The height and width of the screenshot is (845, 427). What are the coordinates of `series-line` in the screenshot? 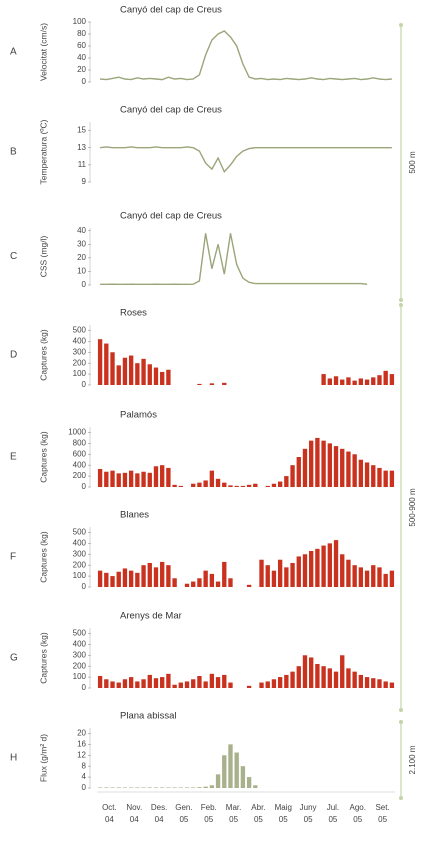 It's located at (234, 259).